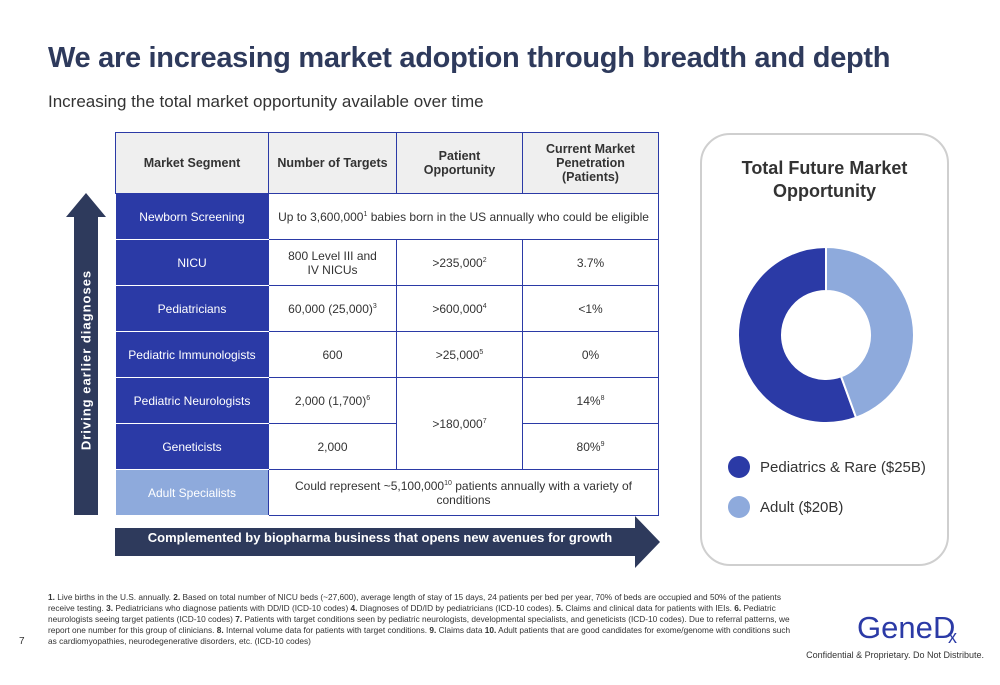  Describe the element at coordinates (802, 507) in the screenshot. I see `legend-label-adult: Adult ($20B)` at that location.